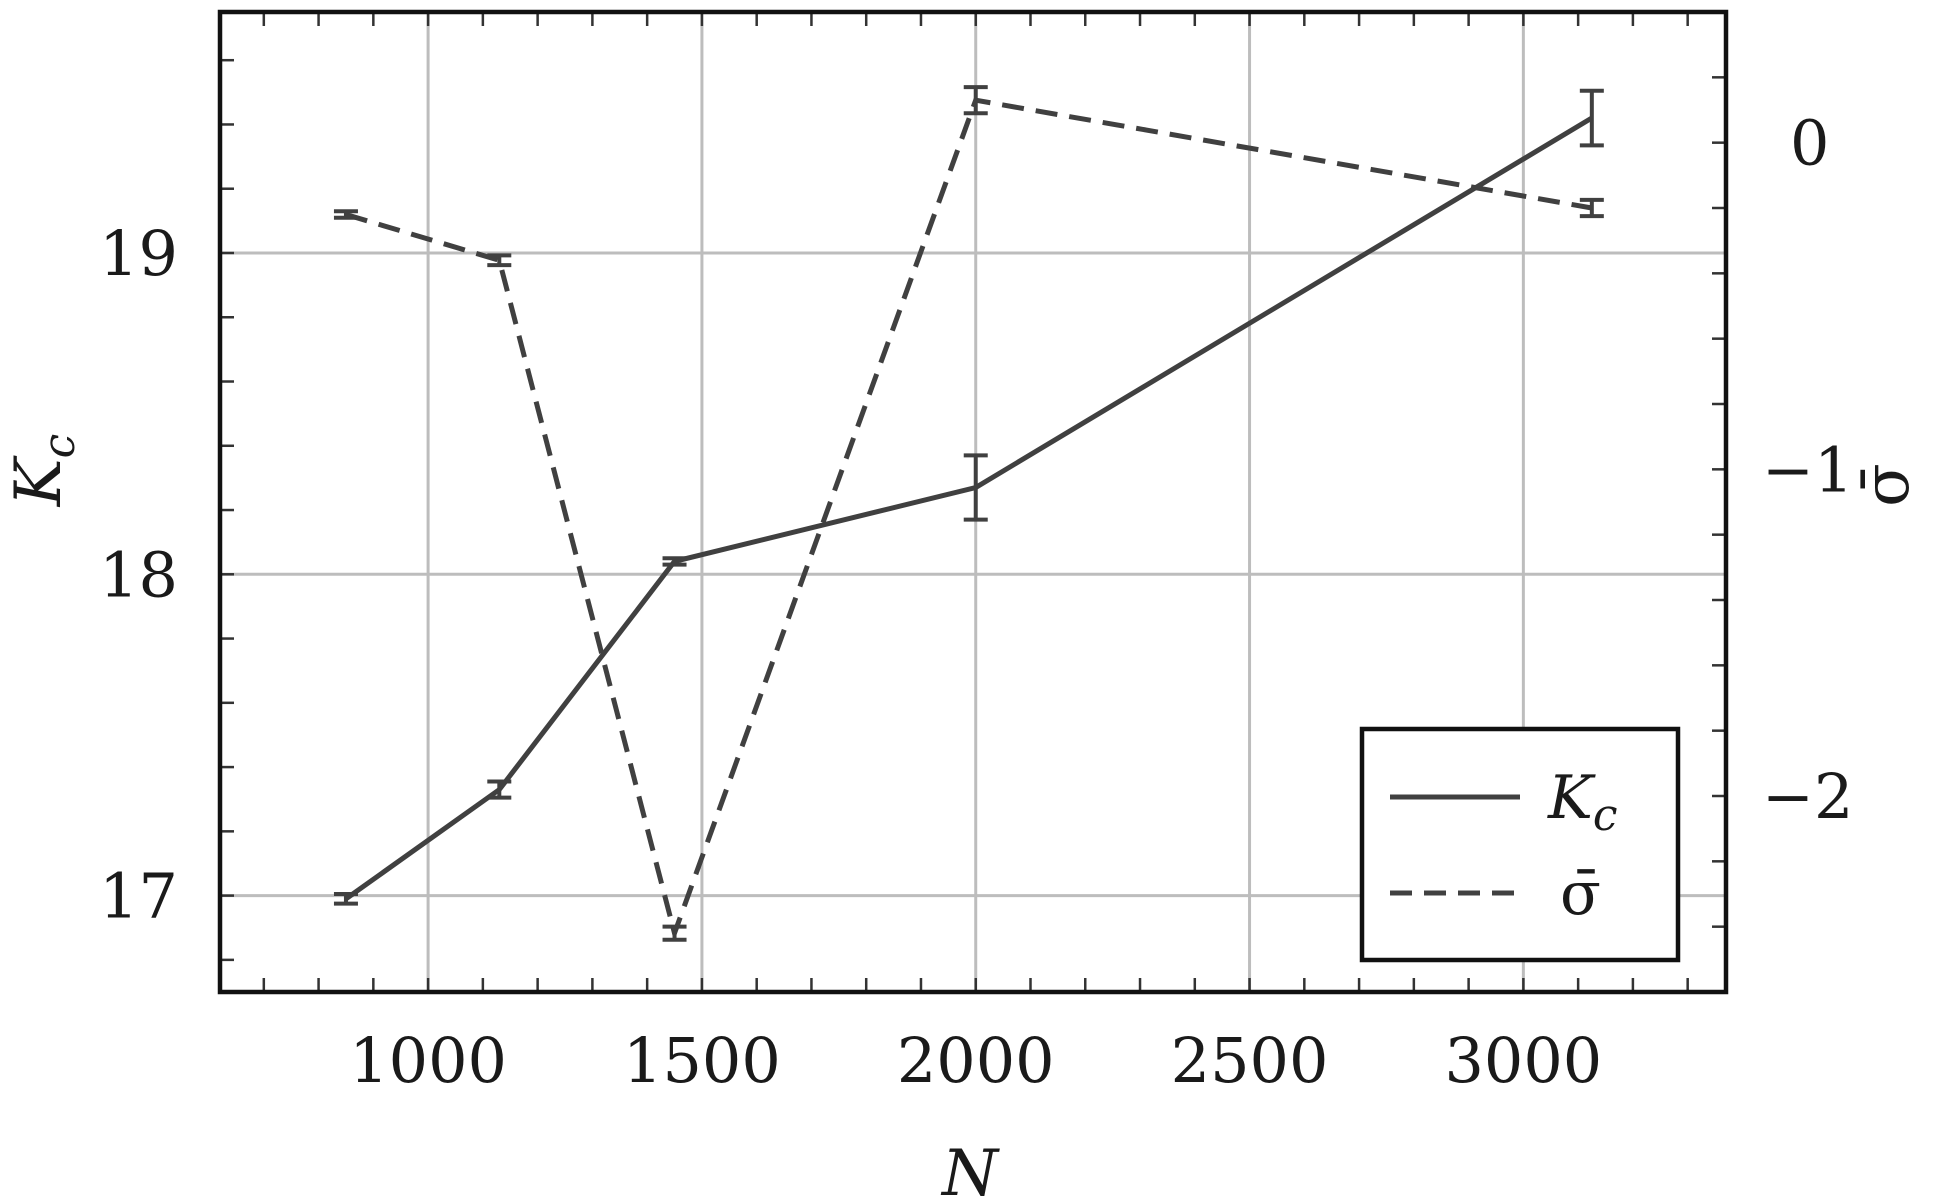 Image resolution: width=1947 pixels, height=1204 pixels. I want to click on legend: Kc σ̄, so click(1520, 844).